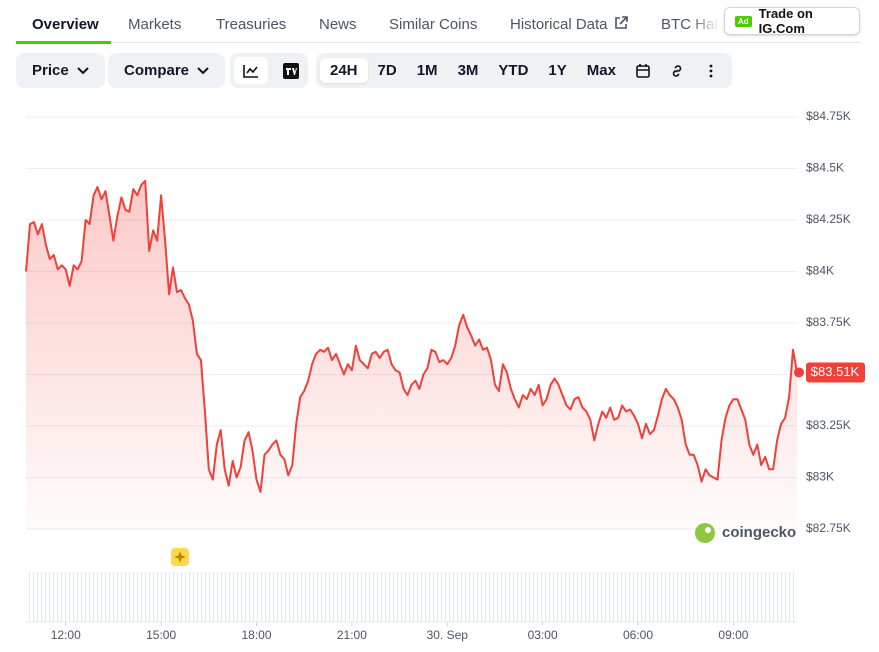 This screenshot has height=652, width=879. I want to click on y-tick-label: $84K, so click(820, 271).